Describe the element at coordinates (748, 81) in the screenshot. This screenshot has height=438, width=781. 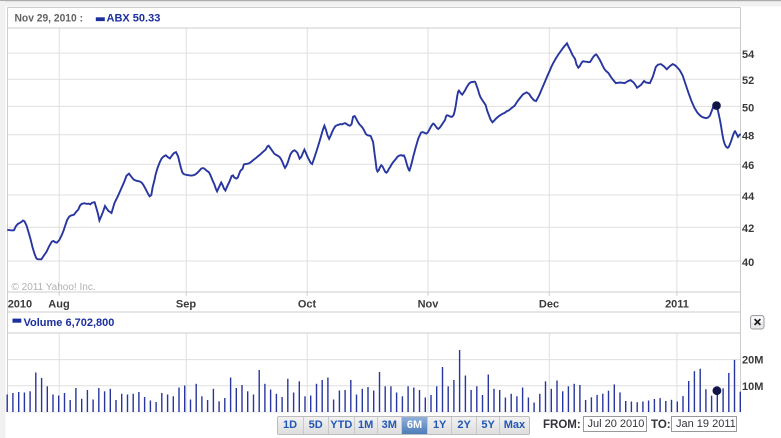
I see `svg-text: 52` at that location.